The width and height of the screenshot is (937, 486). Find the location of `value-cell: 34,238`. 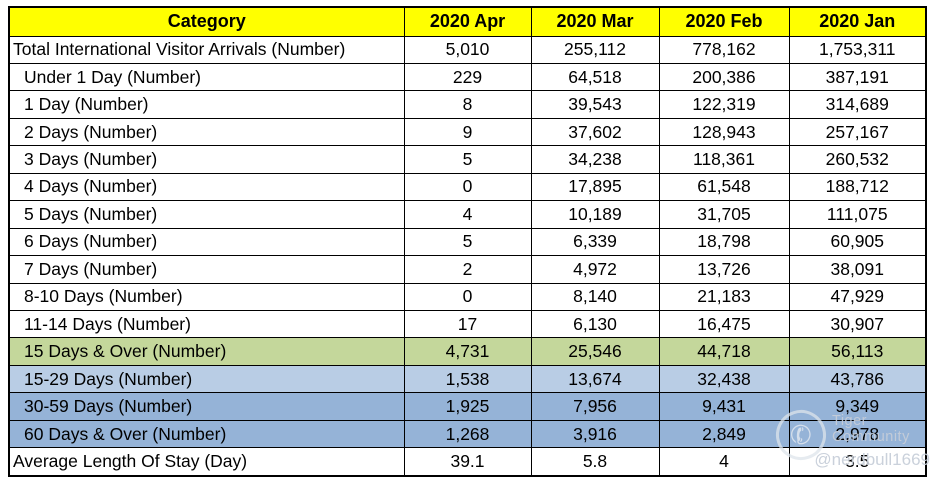

value-cell: 34,238 is located at coordinates (595, 159).